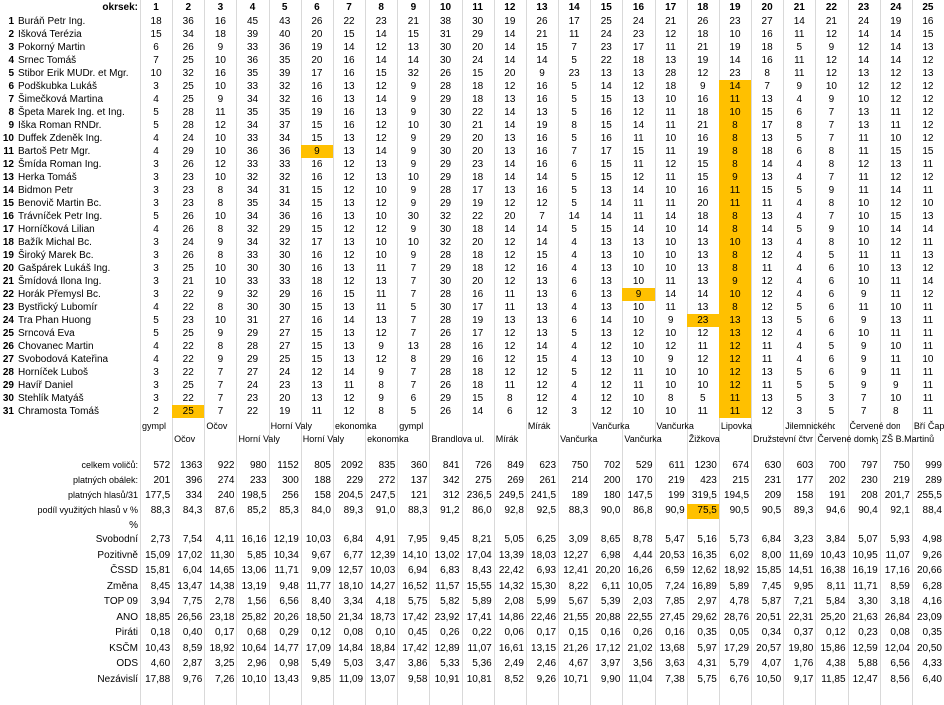  I want to click on okrsek-label: okrsek:, so click(120, 7).